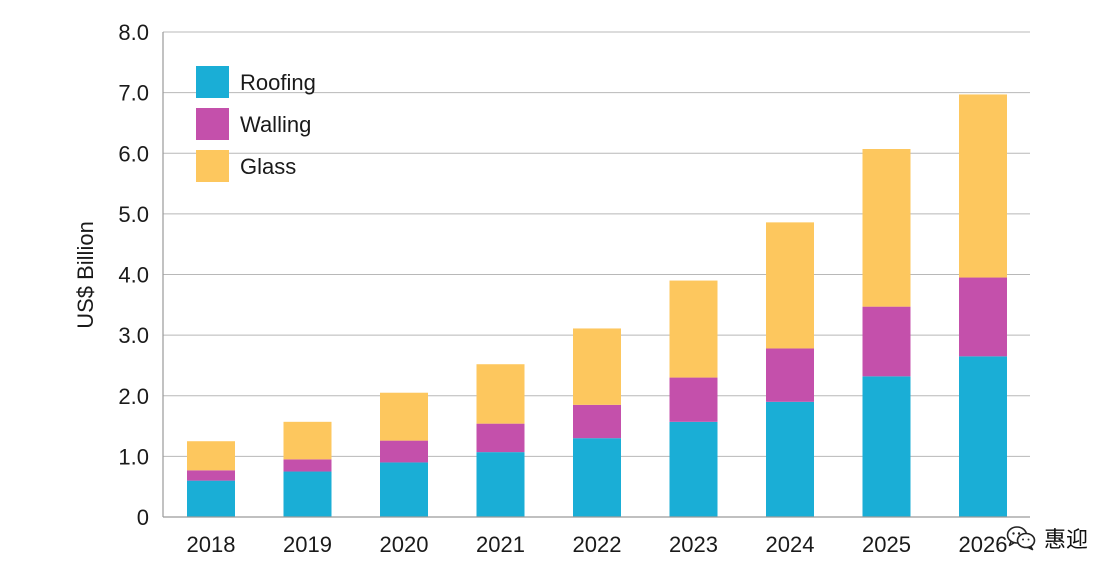  I want to click on bar-glass-2019, so click(307, 440).